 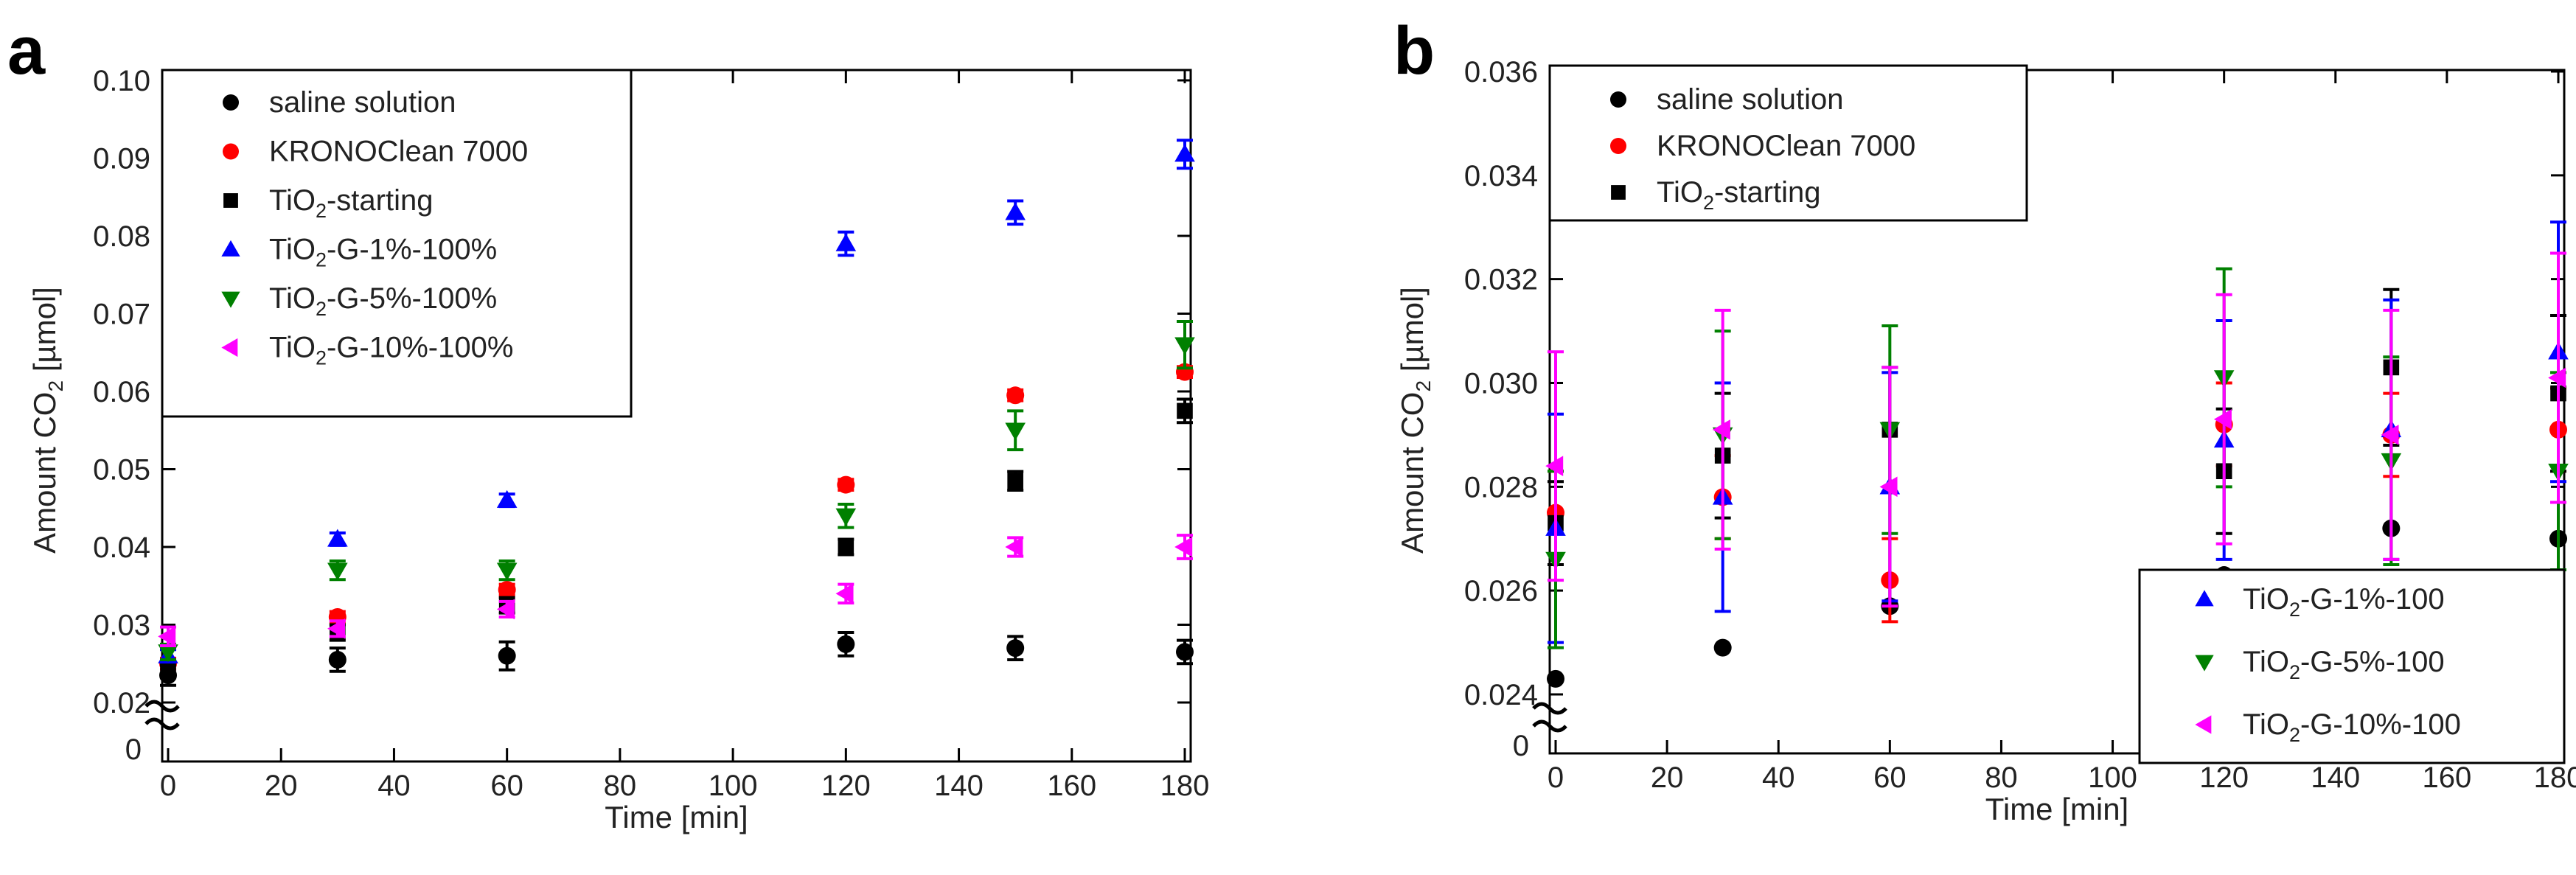 What do you see at coordinates (1751, 100) in the screenshot?
I see `legend-label: saline solution` at bounding box center [1751, 100].